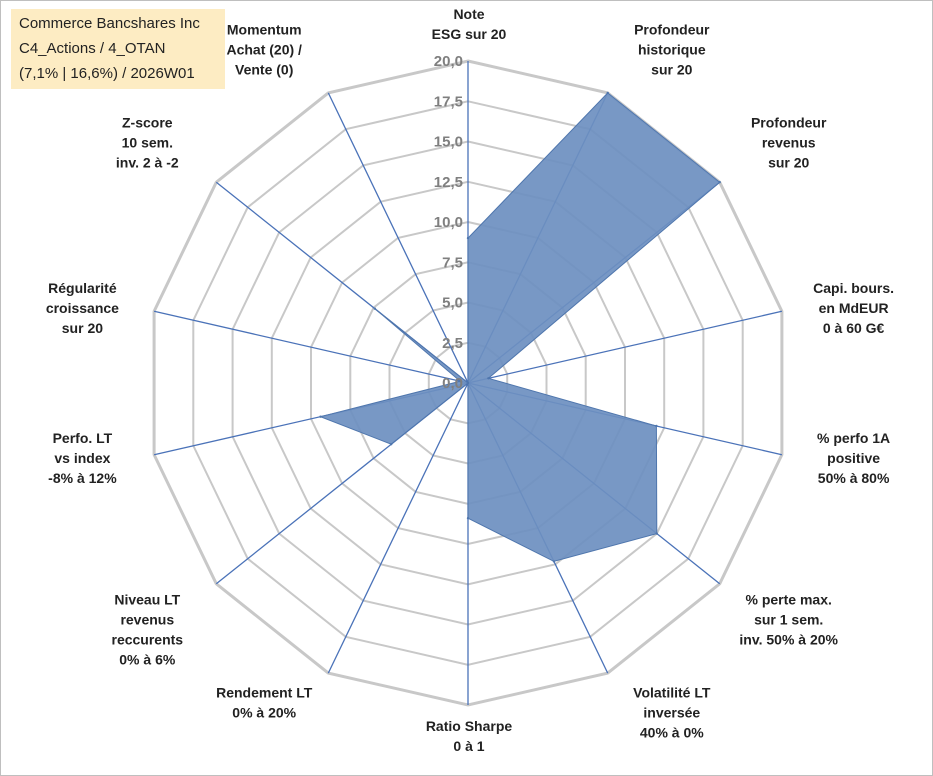 This screenshot has width=933, height=776. I want to click on axis-label-line: ESG sur 20, so click(469, 34).